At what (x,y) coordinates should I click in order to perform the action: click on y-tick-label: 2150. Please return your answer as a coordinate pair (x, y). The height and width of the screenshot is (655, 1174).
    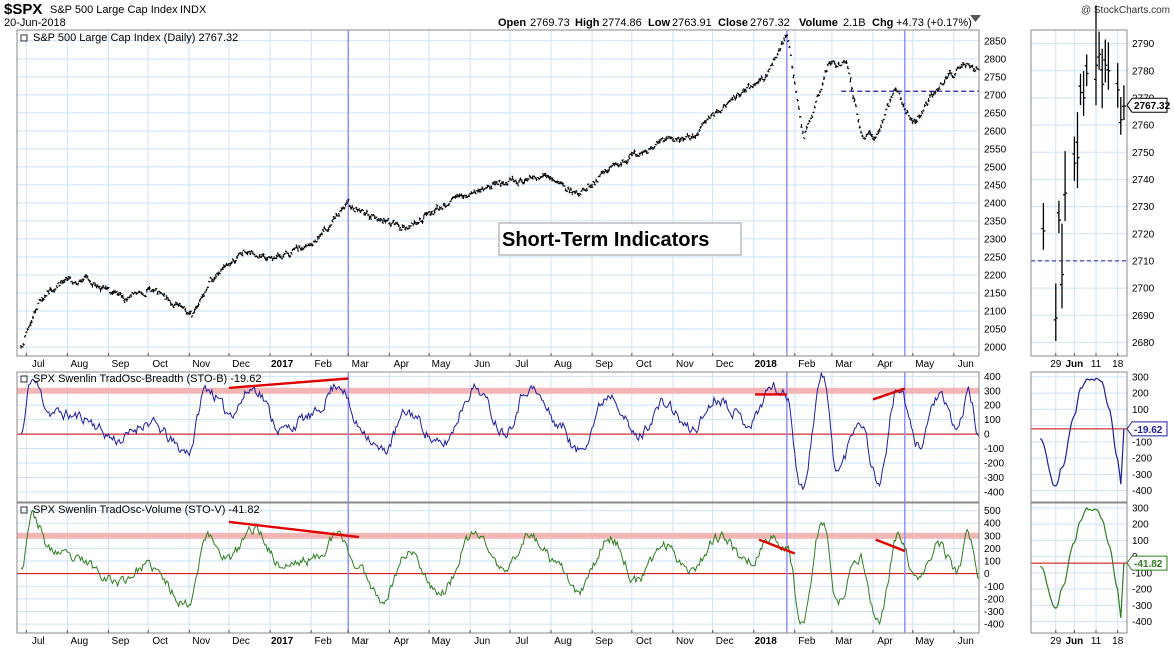
    Looking at the image, I should click on (995, 293).